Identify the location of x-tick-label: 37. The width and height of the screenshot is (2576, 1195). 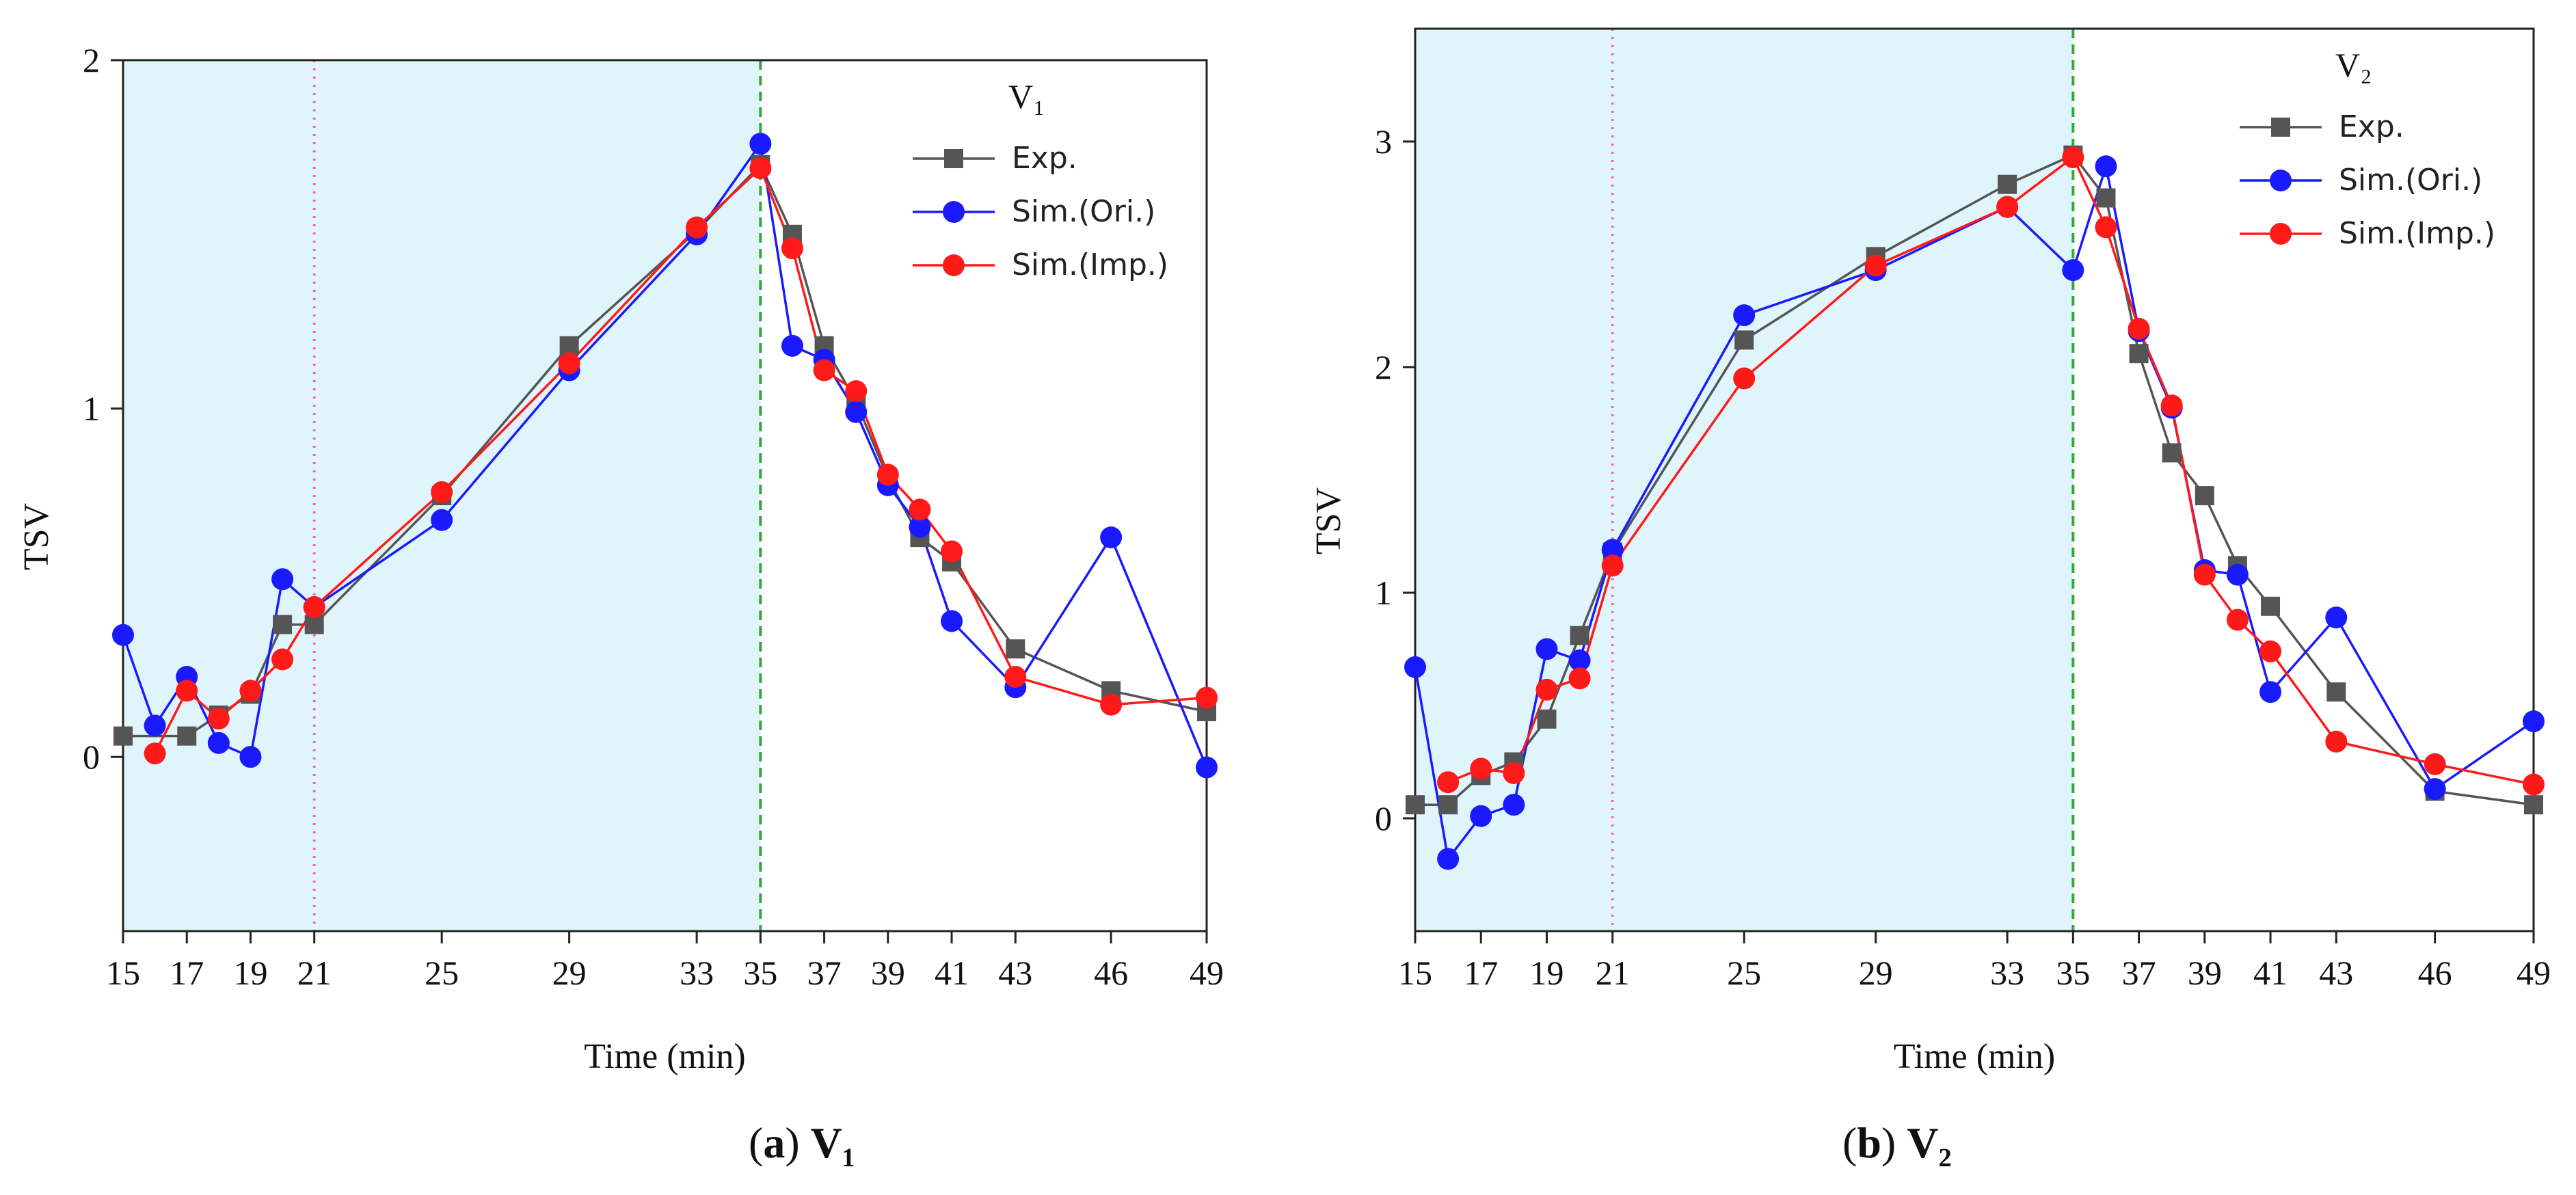
(2139, 973).